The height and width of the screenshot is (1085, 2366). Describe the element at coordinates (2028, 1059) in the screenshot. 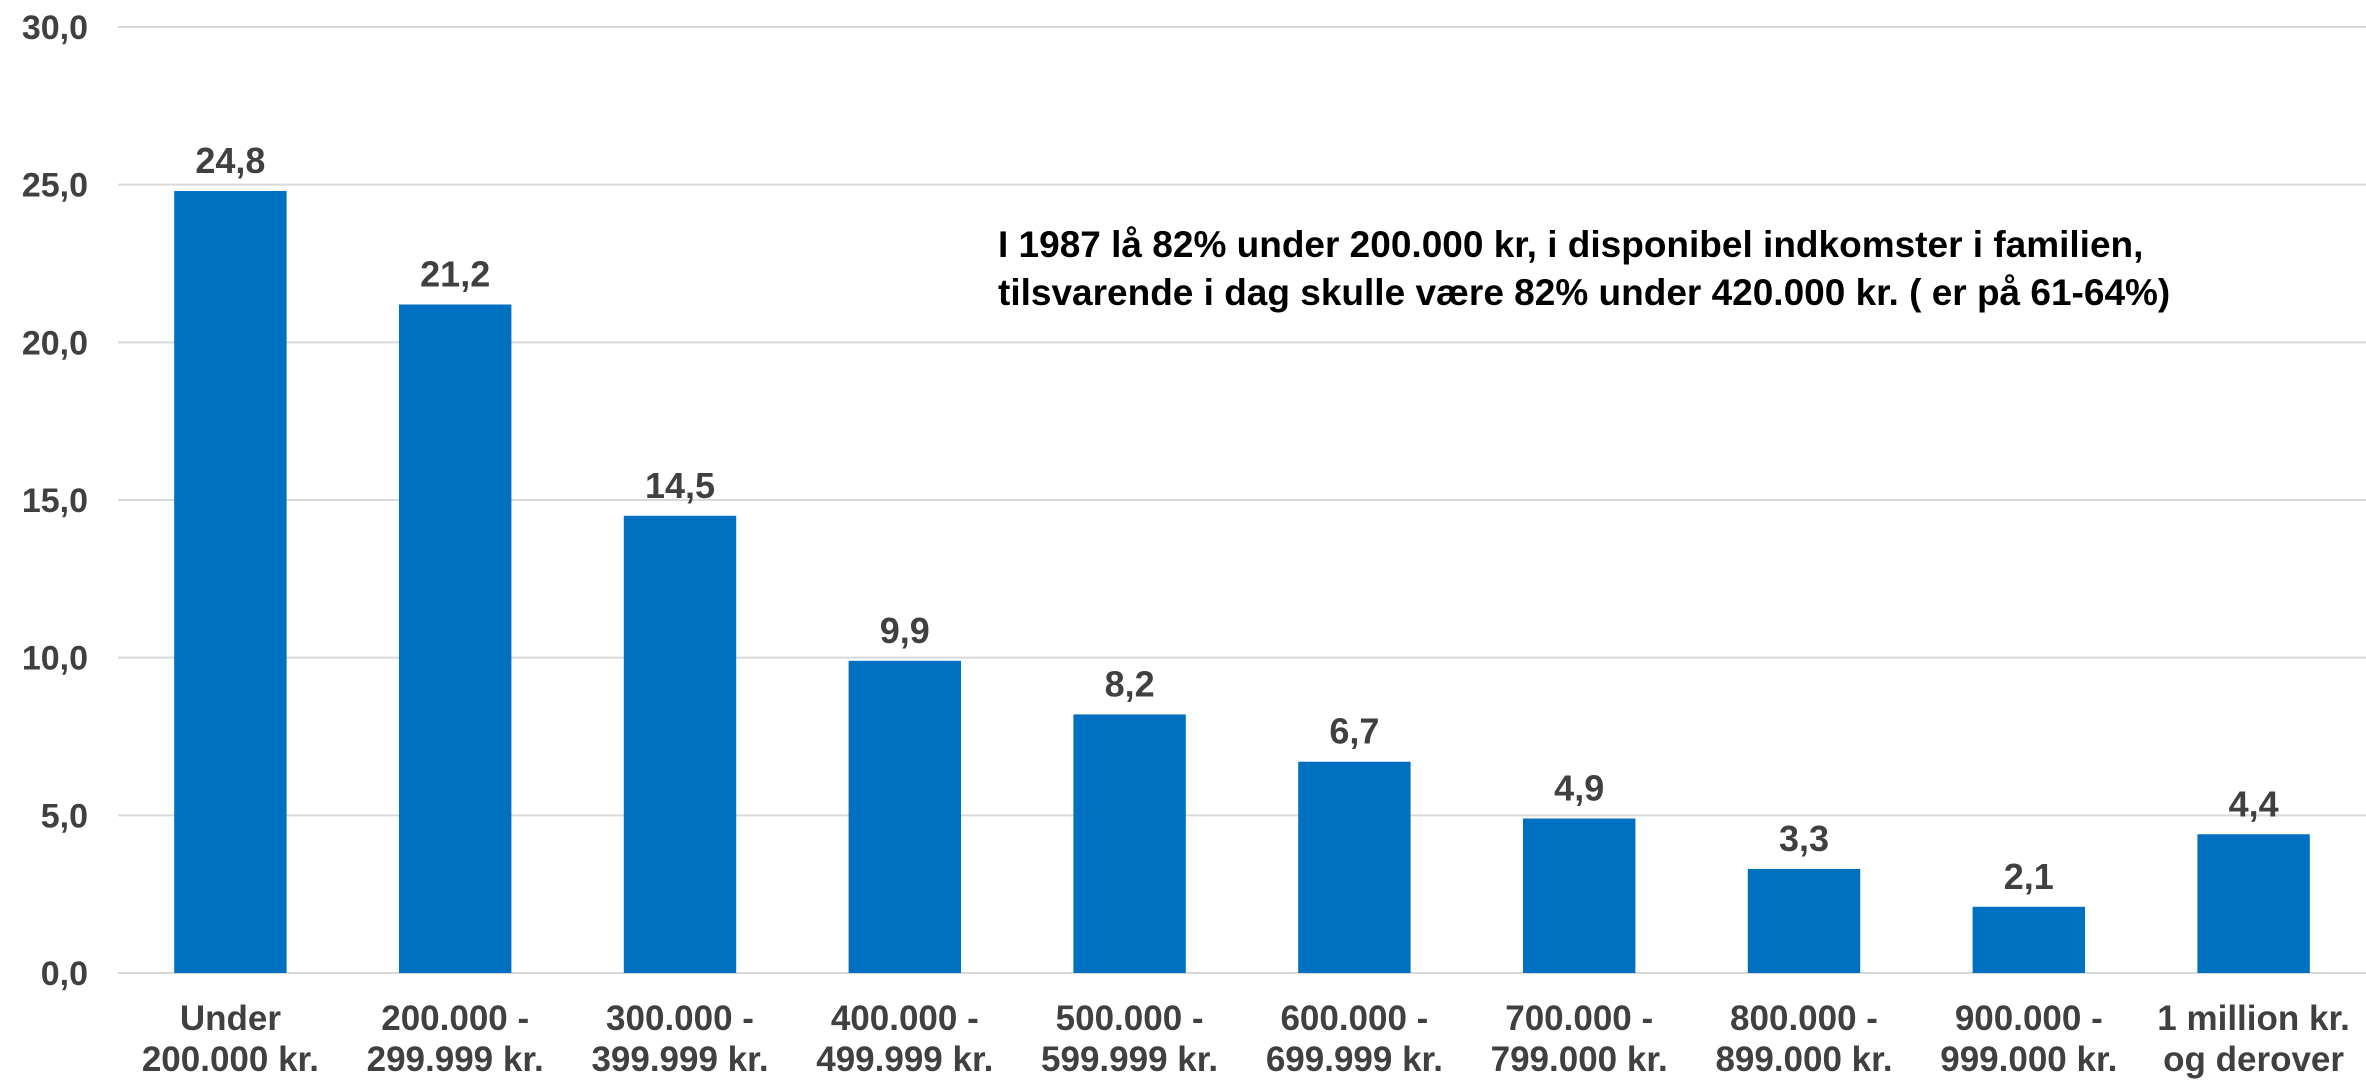

I see `x-tick-label: 999.000 kr.` at that location.